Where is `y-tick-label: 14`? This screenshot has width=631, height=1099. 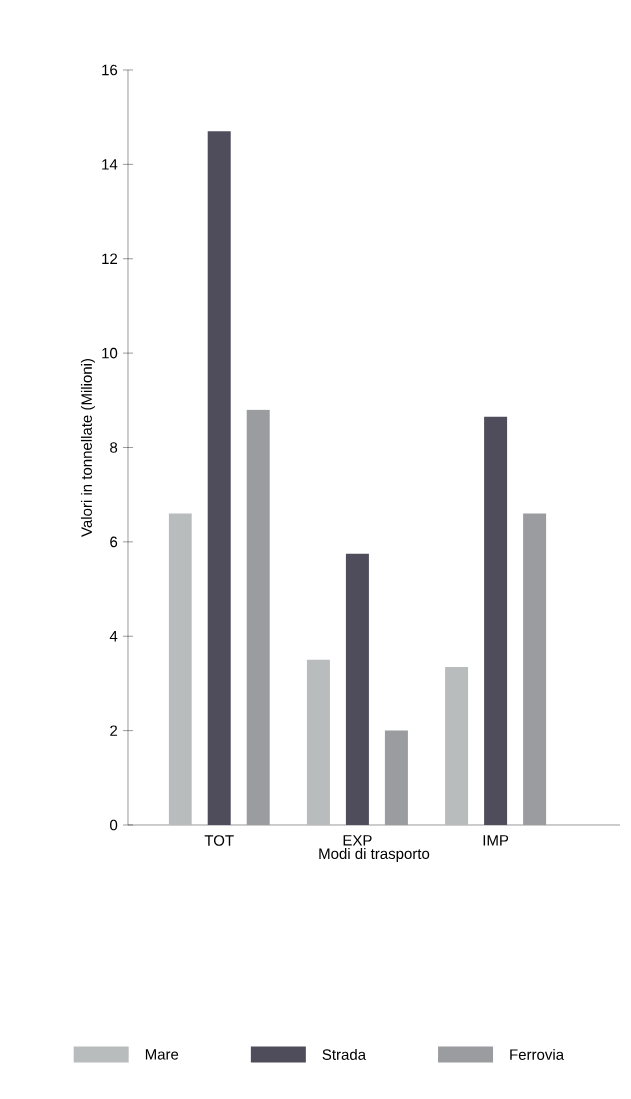 y-tick-label: 14 is located at coordinates (110, 164).